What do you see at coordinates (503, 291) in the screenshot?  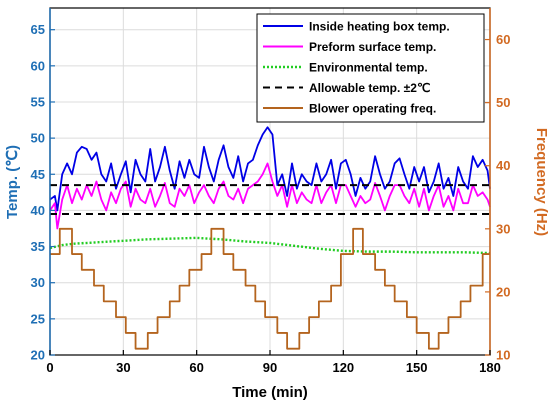 I see `right-tick-label: 20` at bounding box center [503, 291].